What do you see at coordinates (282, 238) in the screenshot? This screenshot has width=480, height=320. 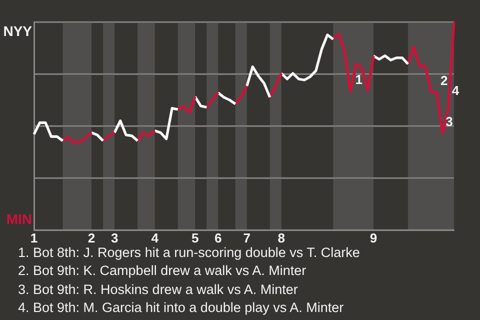 I see `x-tick-label: 8` at bounding box center [282, 238].